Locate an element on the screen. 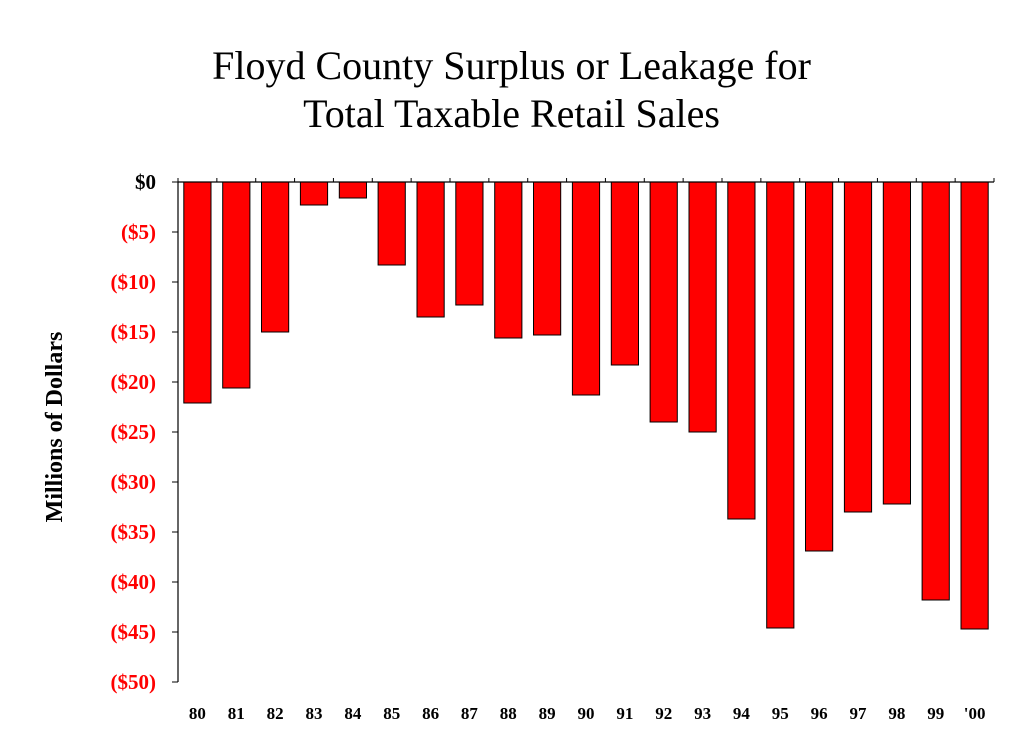  chart-title-line-2: Total Taxable Retail Sales is located at coordinates (511, 113).